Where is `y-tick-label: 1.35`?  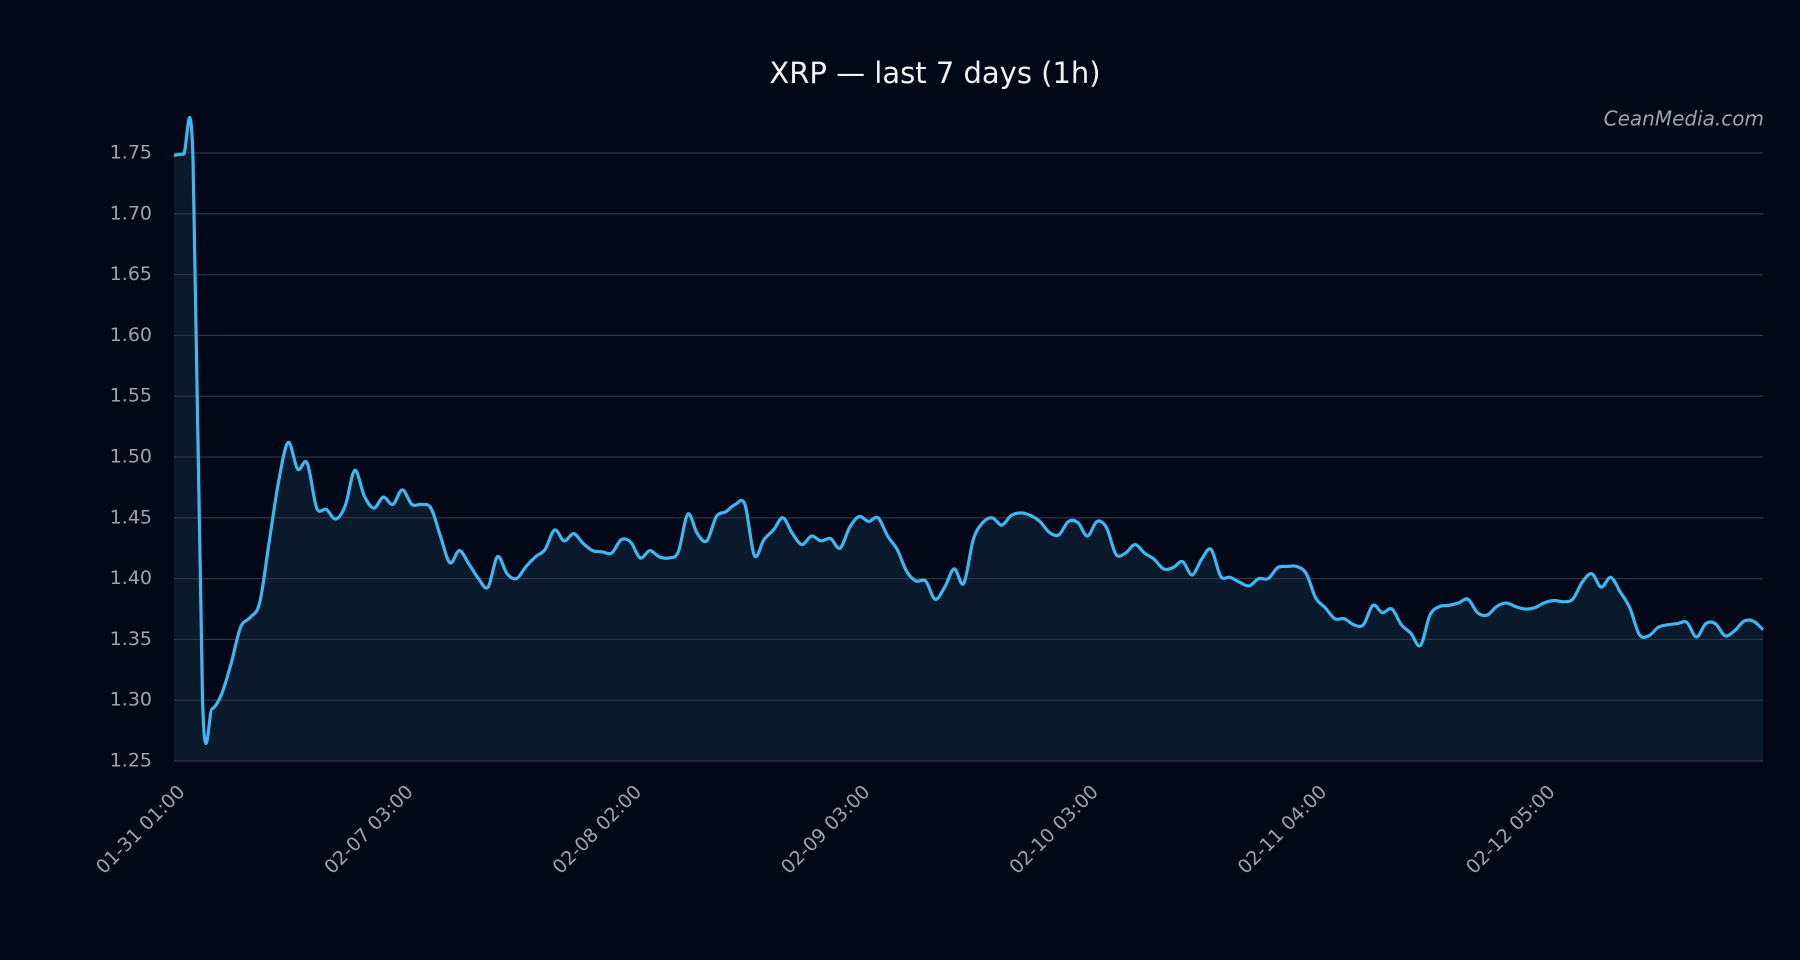
y-tick-label: 1.35 is located at coordinates (131, 639).